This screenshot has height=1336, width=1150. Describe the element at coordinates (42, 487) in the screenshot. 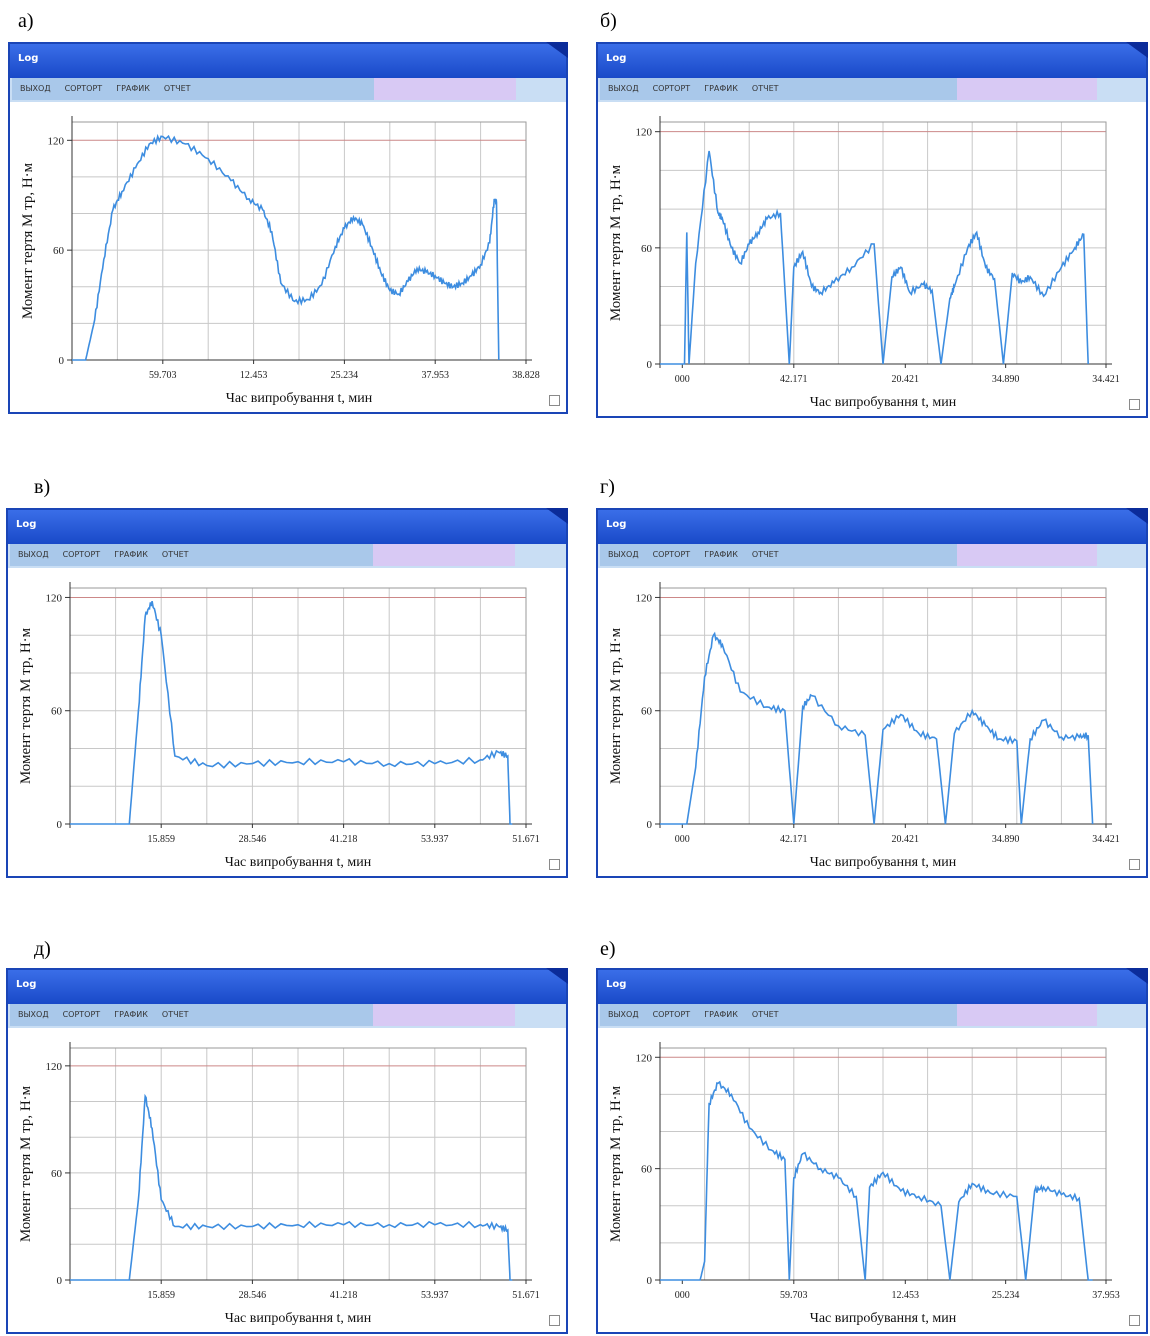

I see `panel-label: в)` at that location.